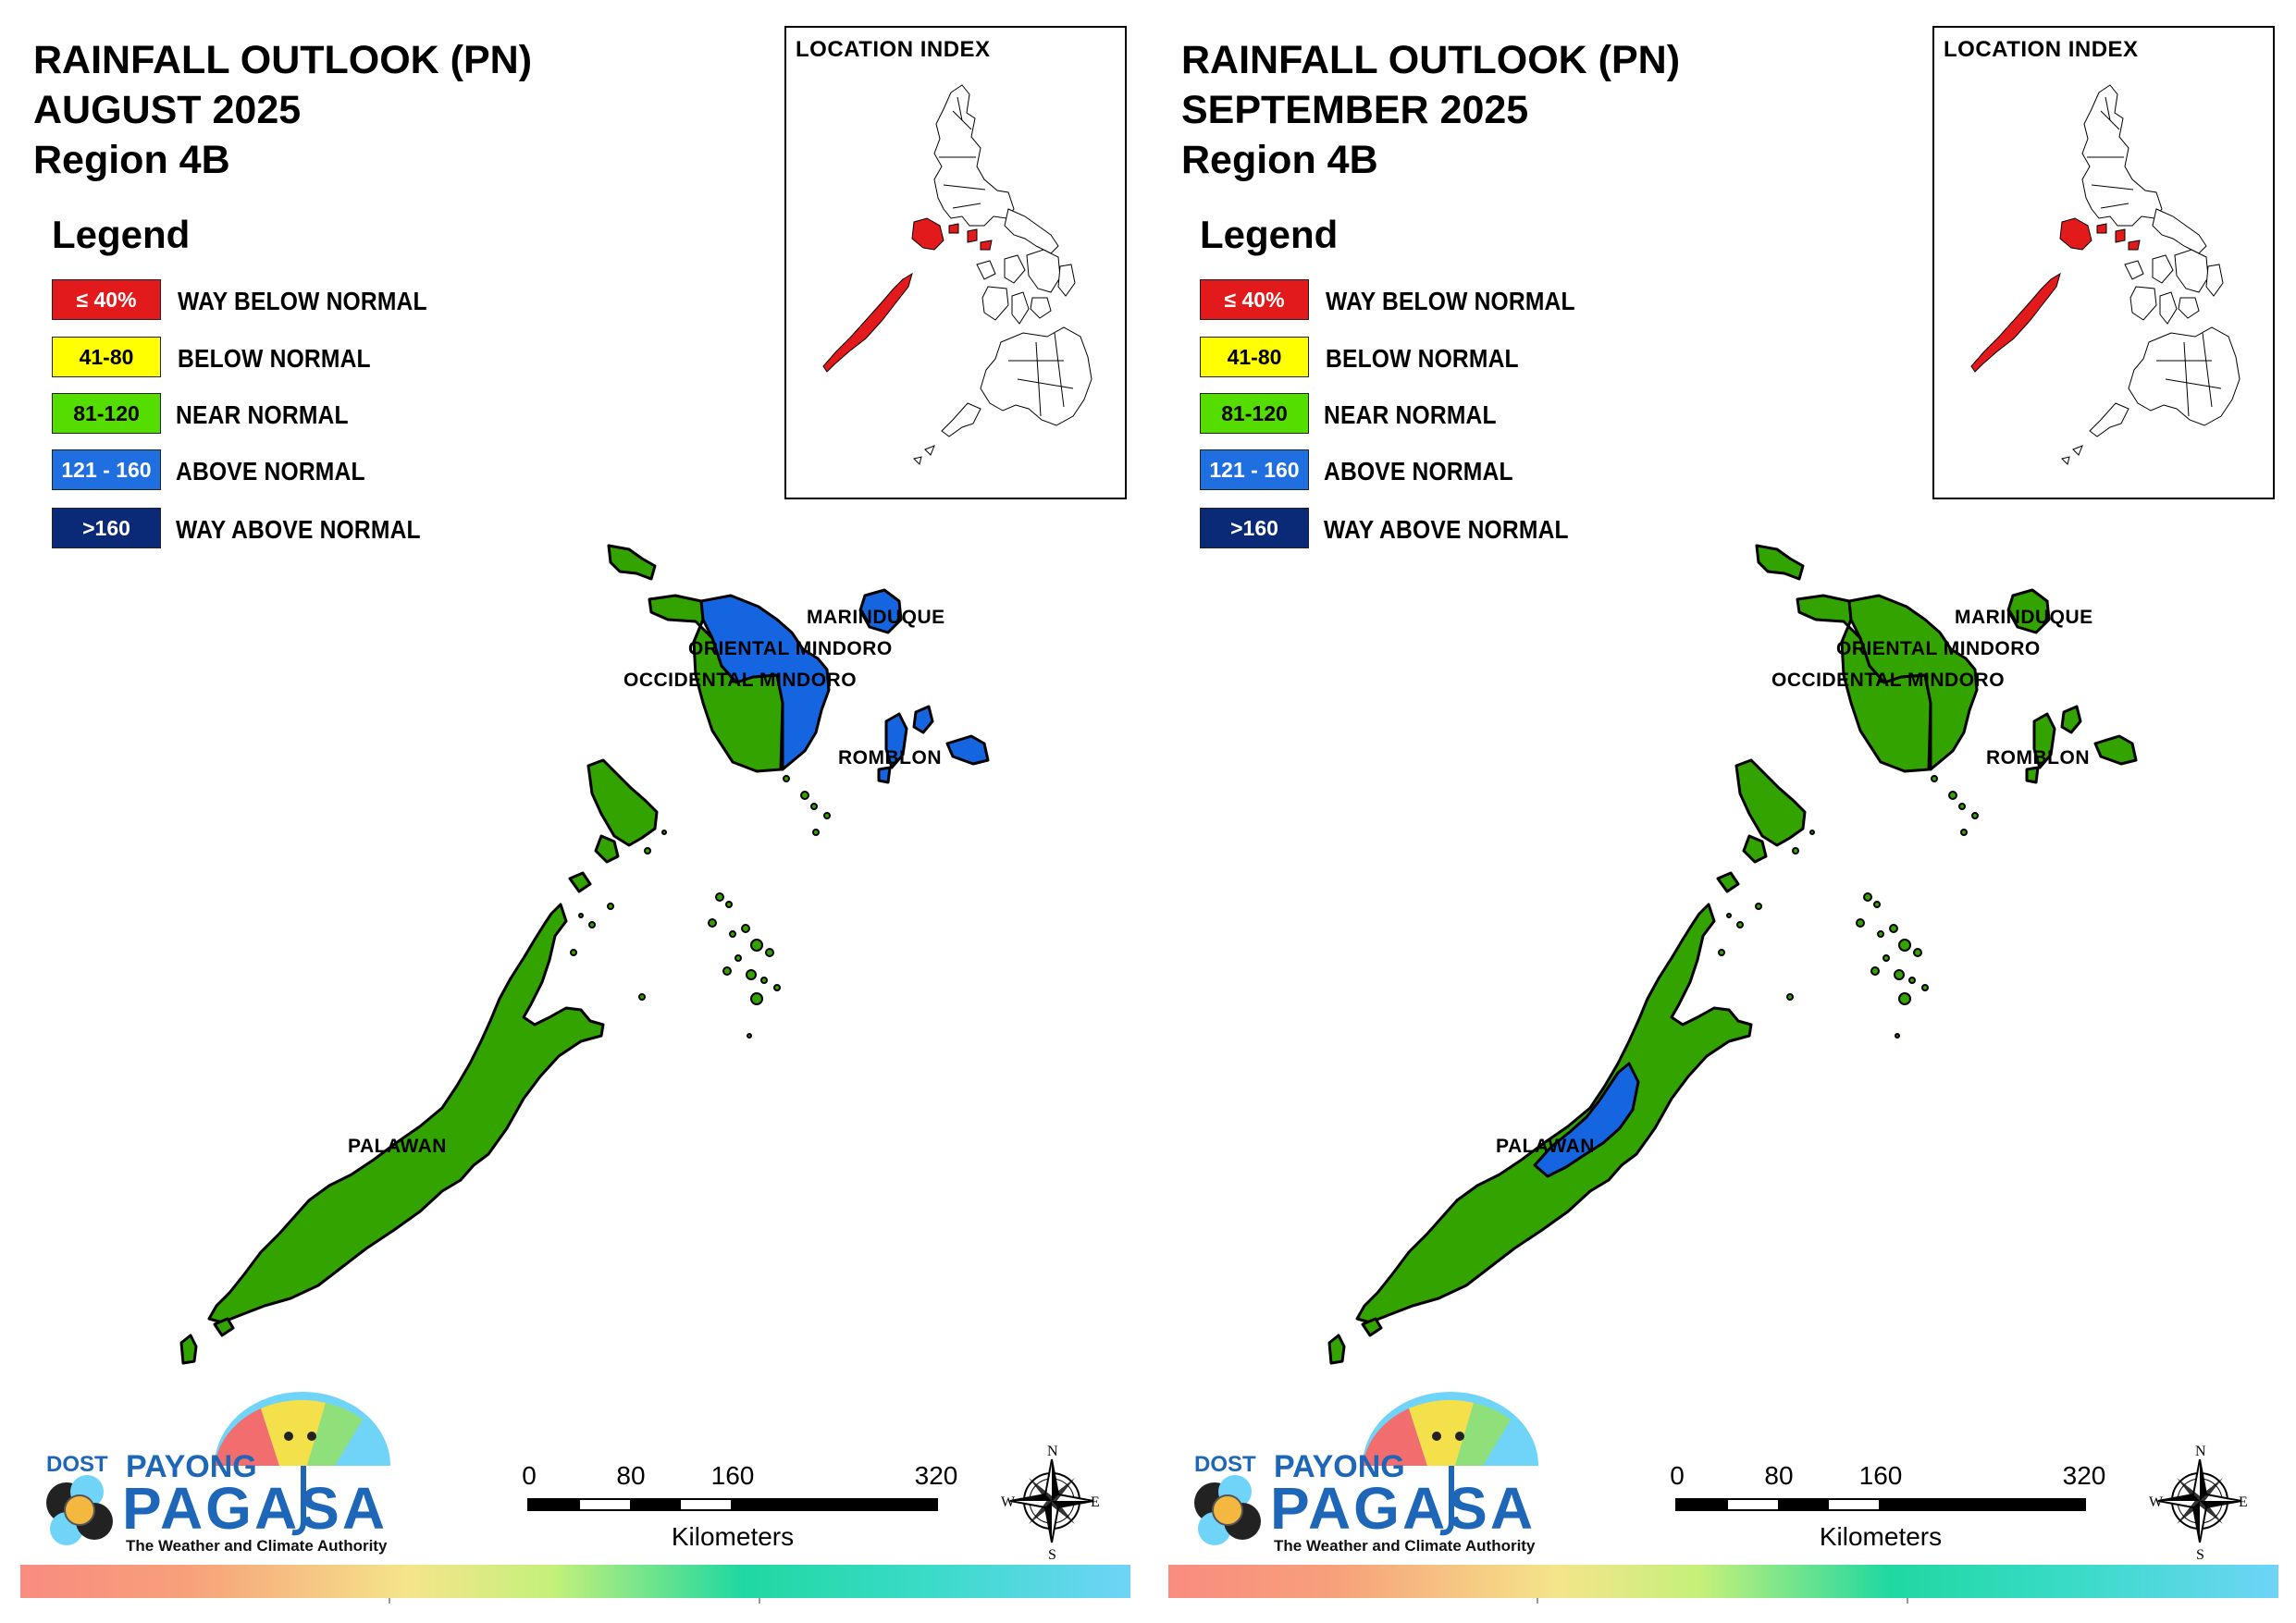  What do you see at coordinates (1254, 469) in the screenshot?
I see `legend-swatch: 121 - 160` at bounding box center [1254, 469].